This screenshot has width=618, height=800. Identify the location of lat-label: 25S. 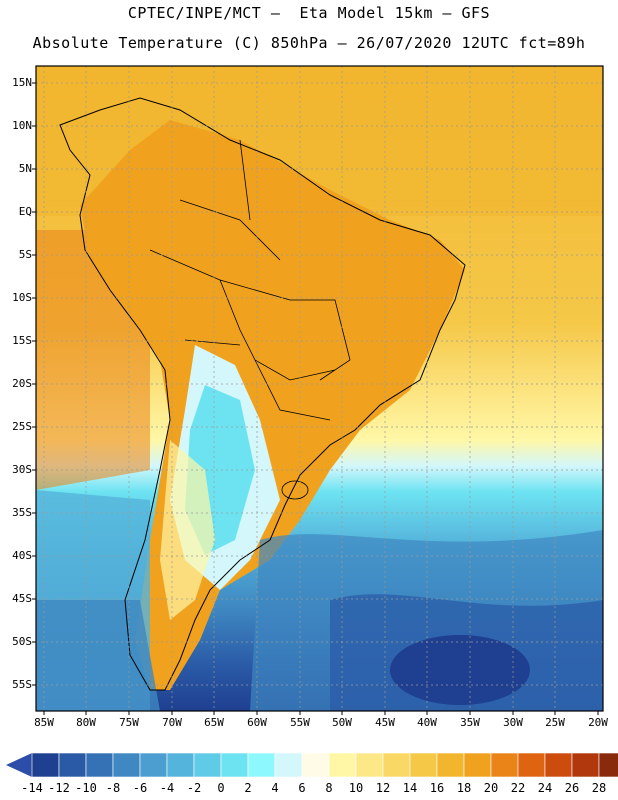
(22, 426).